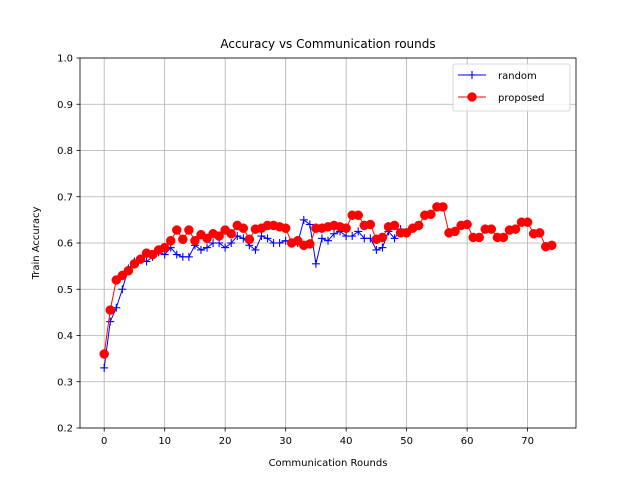  I want to click on x-tick-label: 10, so click(164, 441).